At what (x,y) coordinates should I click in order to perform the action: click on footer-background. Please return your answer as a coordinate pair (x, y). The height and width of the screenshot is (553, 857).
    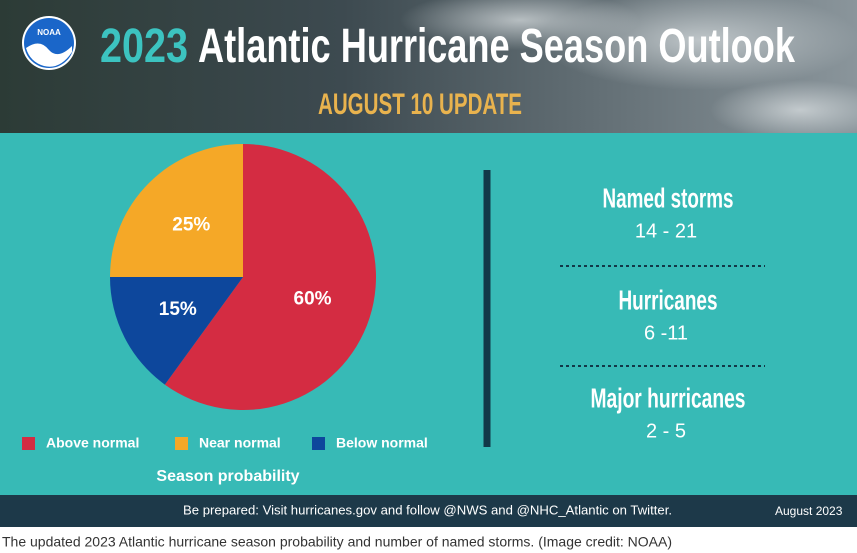
    Looking at the image, I should click on (428, 511).